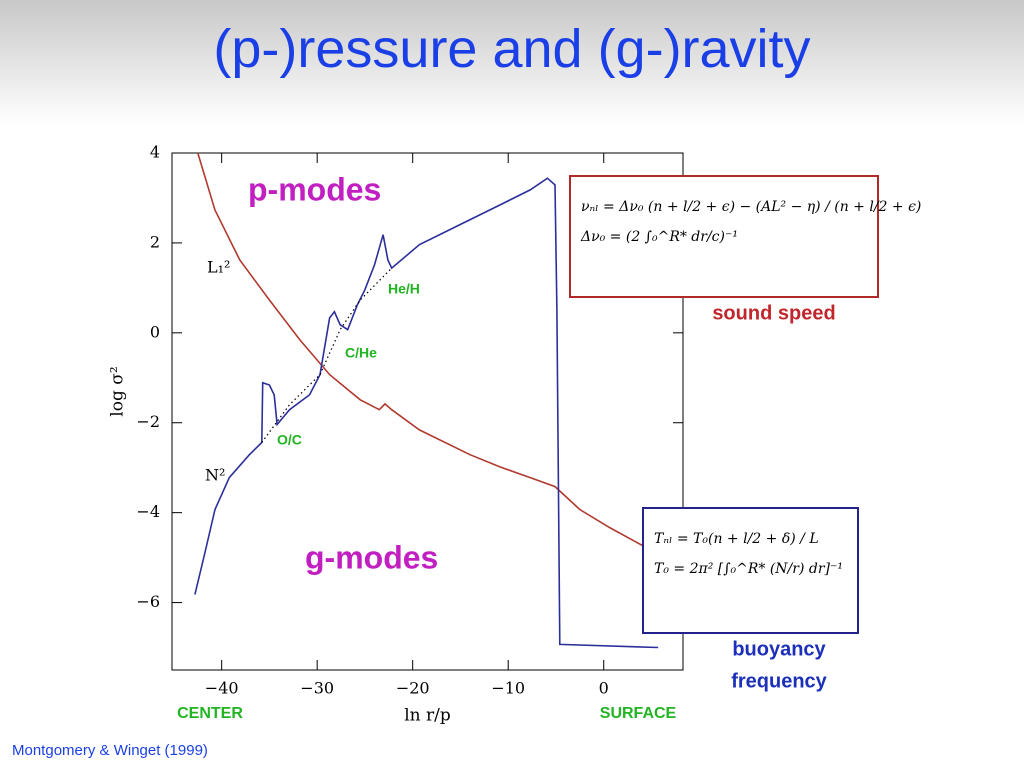 Image resolution: width=1024 pixels, height=768 pixels. I want to click on x-axis-label: ln r/p, so click(427, 716).